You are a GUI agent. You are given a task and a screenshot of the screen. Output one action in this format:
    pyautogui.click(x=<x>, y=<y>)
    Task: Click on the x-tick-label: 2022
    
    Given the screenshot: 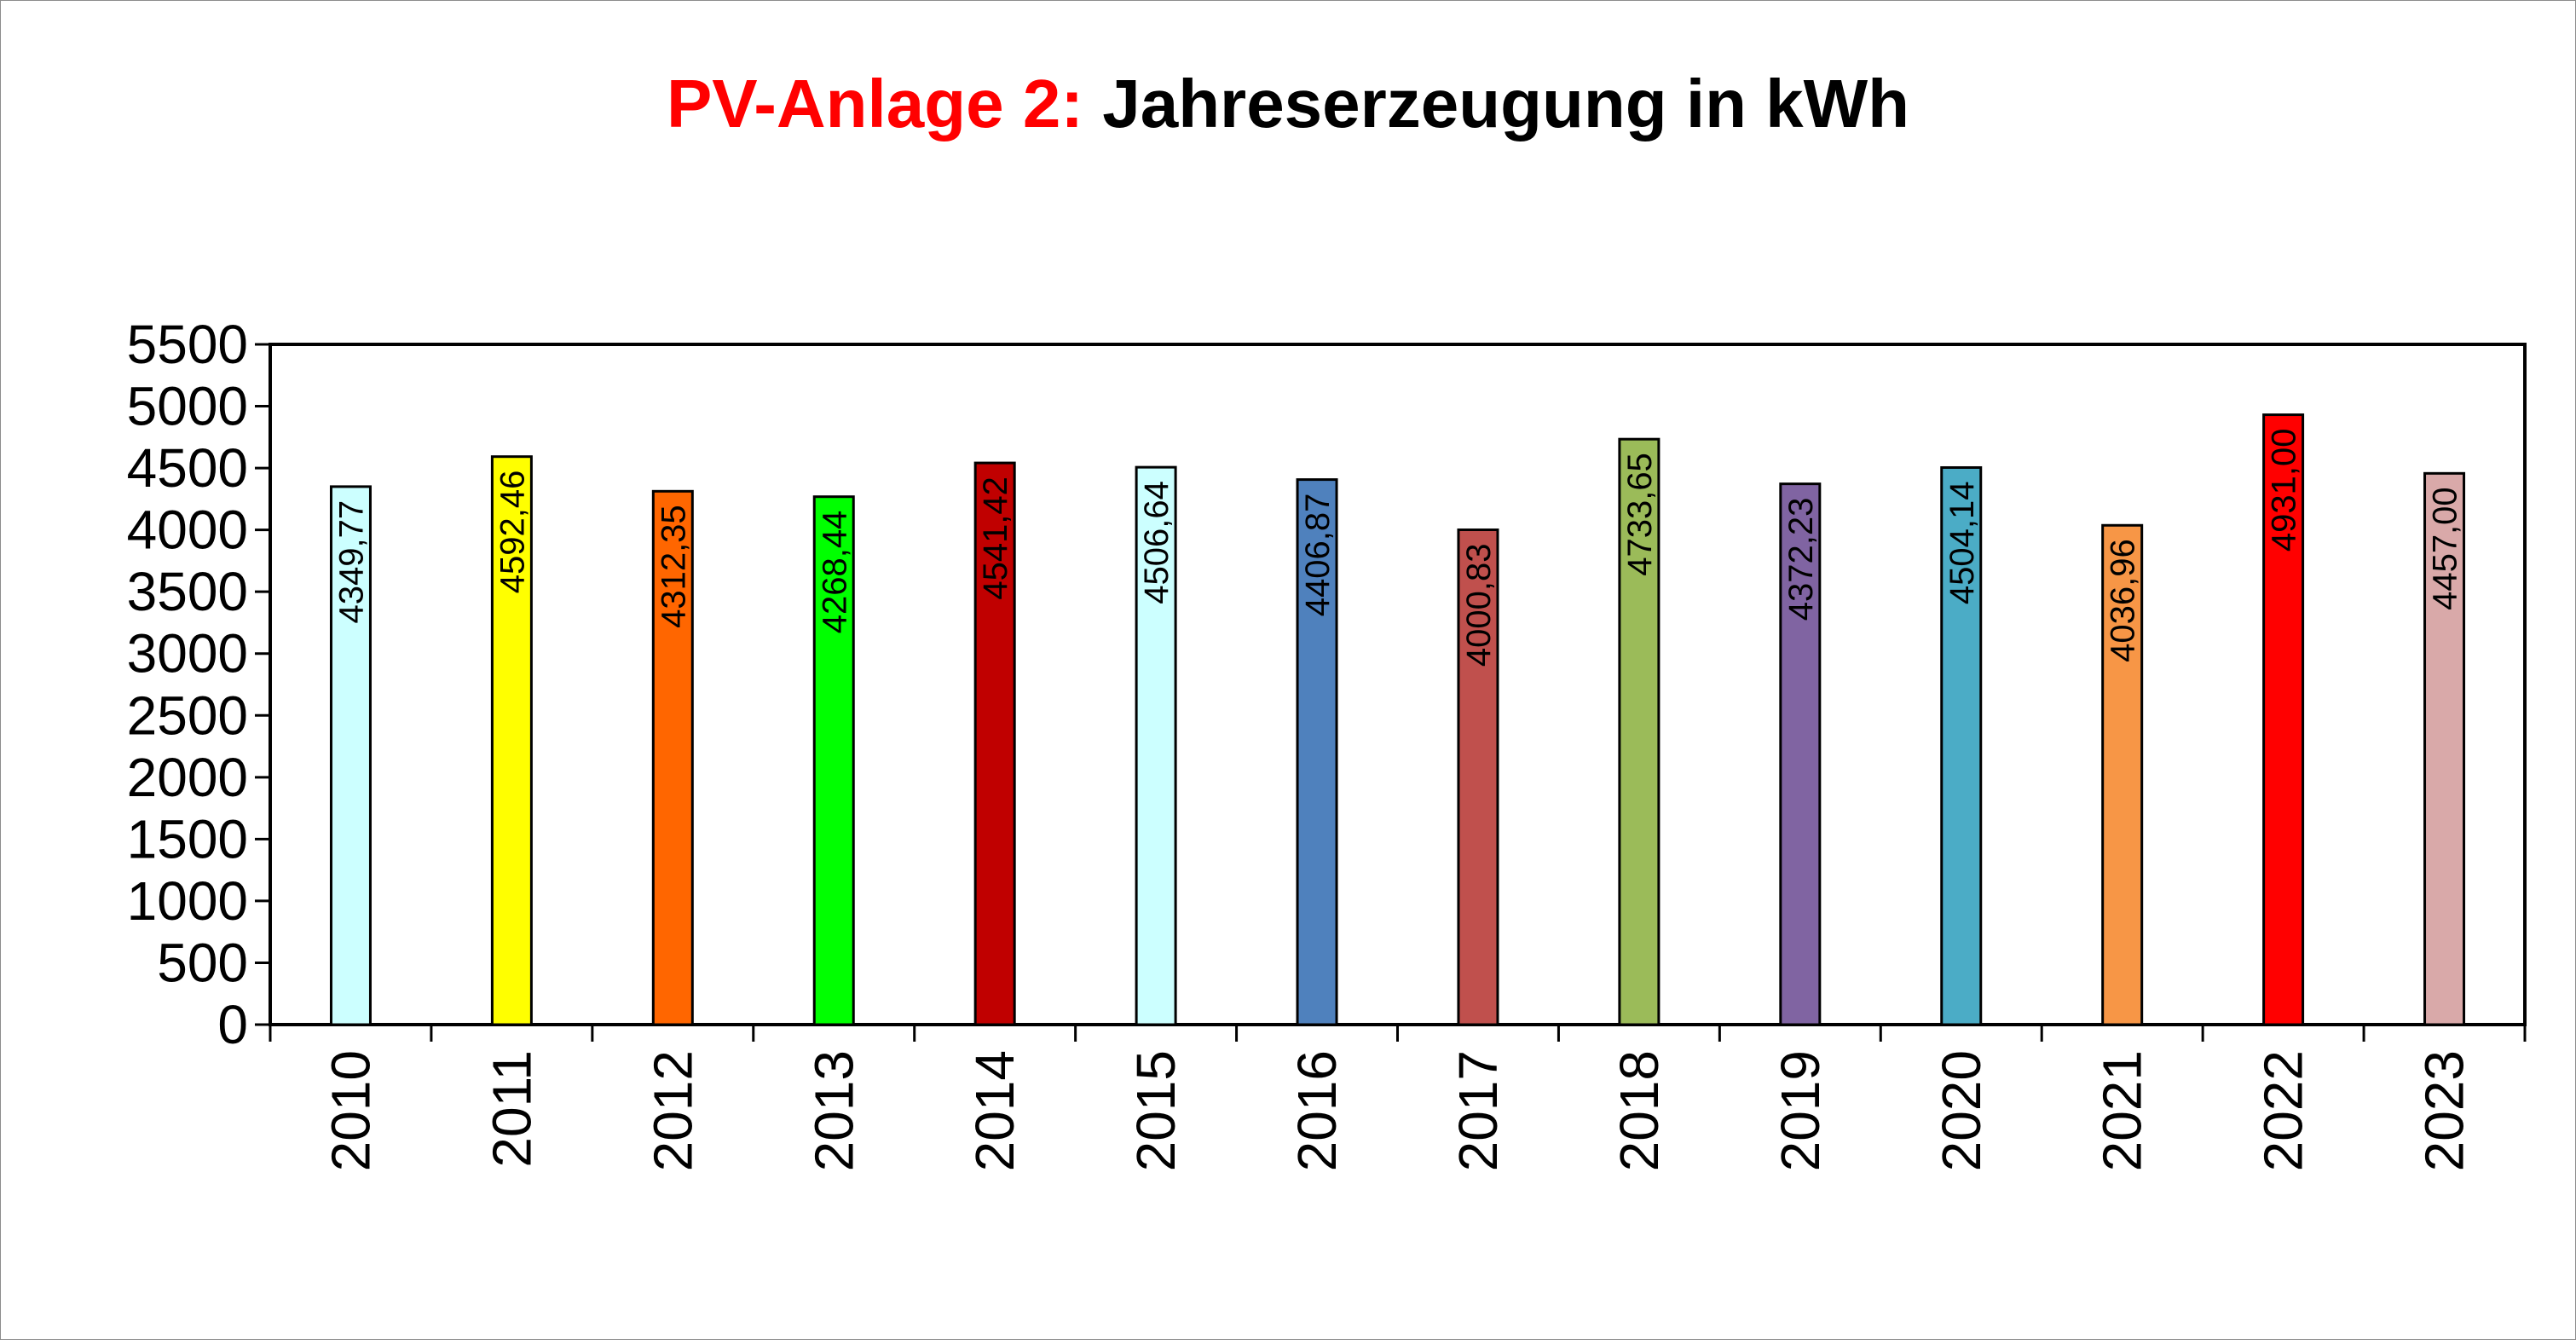 What is the action you would take?
    pyautogui.click(x=2283, y=1110)
    